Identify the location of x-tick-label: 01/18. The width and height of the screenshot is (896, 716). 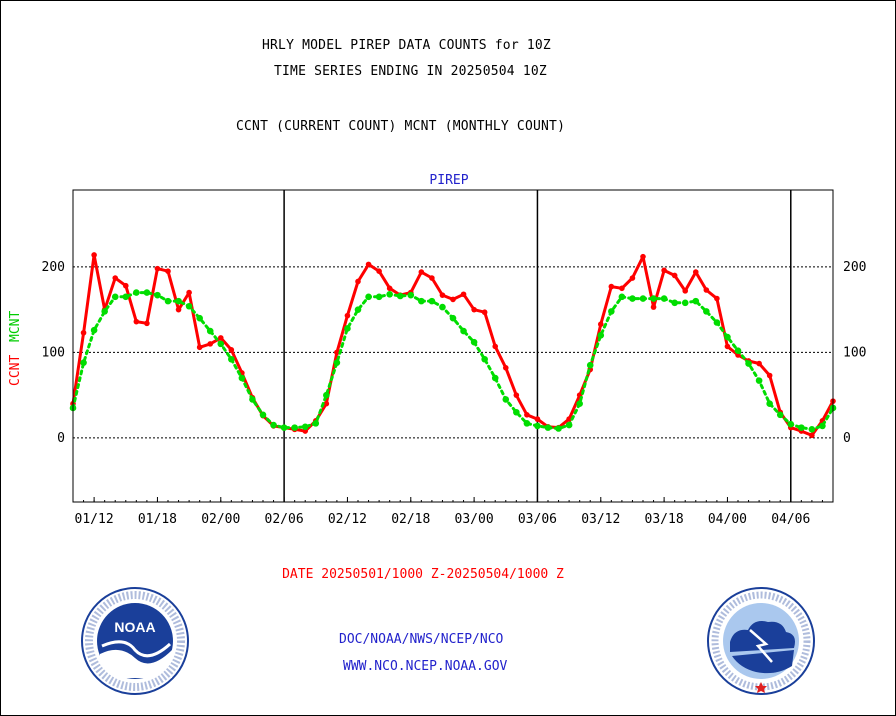
(157, 519).